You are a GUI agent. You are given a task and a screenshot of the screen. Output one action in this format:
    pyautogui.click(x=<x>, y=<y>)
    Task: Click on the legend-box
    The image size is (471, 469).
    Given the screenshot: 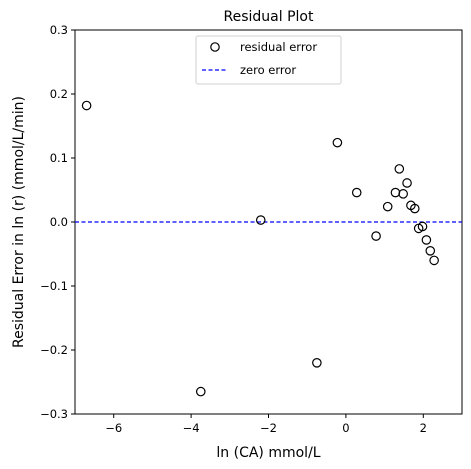 What is the action you would take?
    pyautogui.click(x=268, y=60)
    